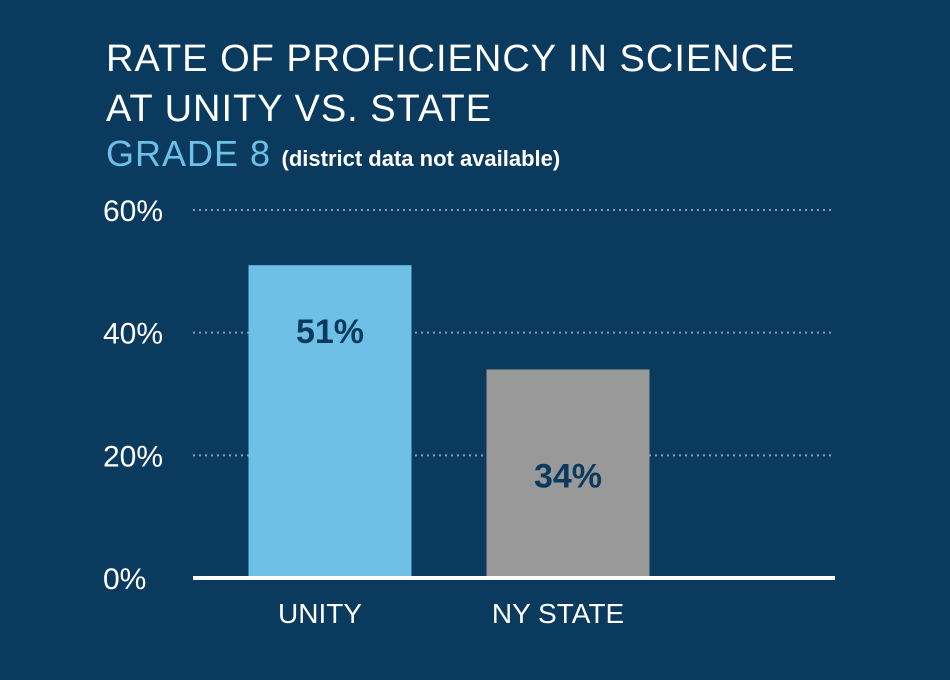 Image resolution: width=950 pixels, height=680 pixels. What do you see at coordinates (189, 153) in the screenshot?
I see `subtitle-grade: GRADE 8` at bounding box center [189, 153].